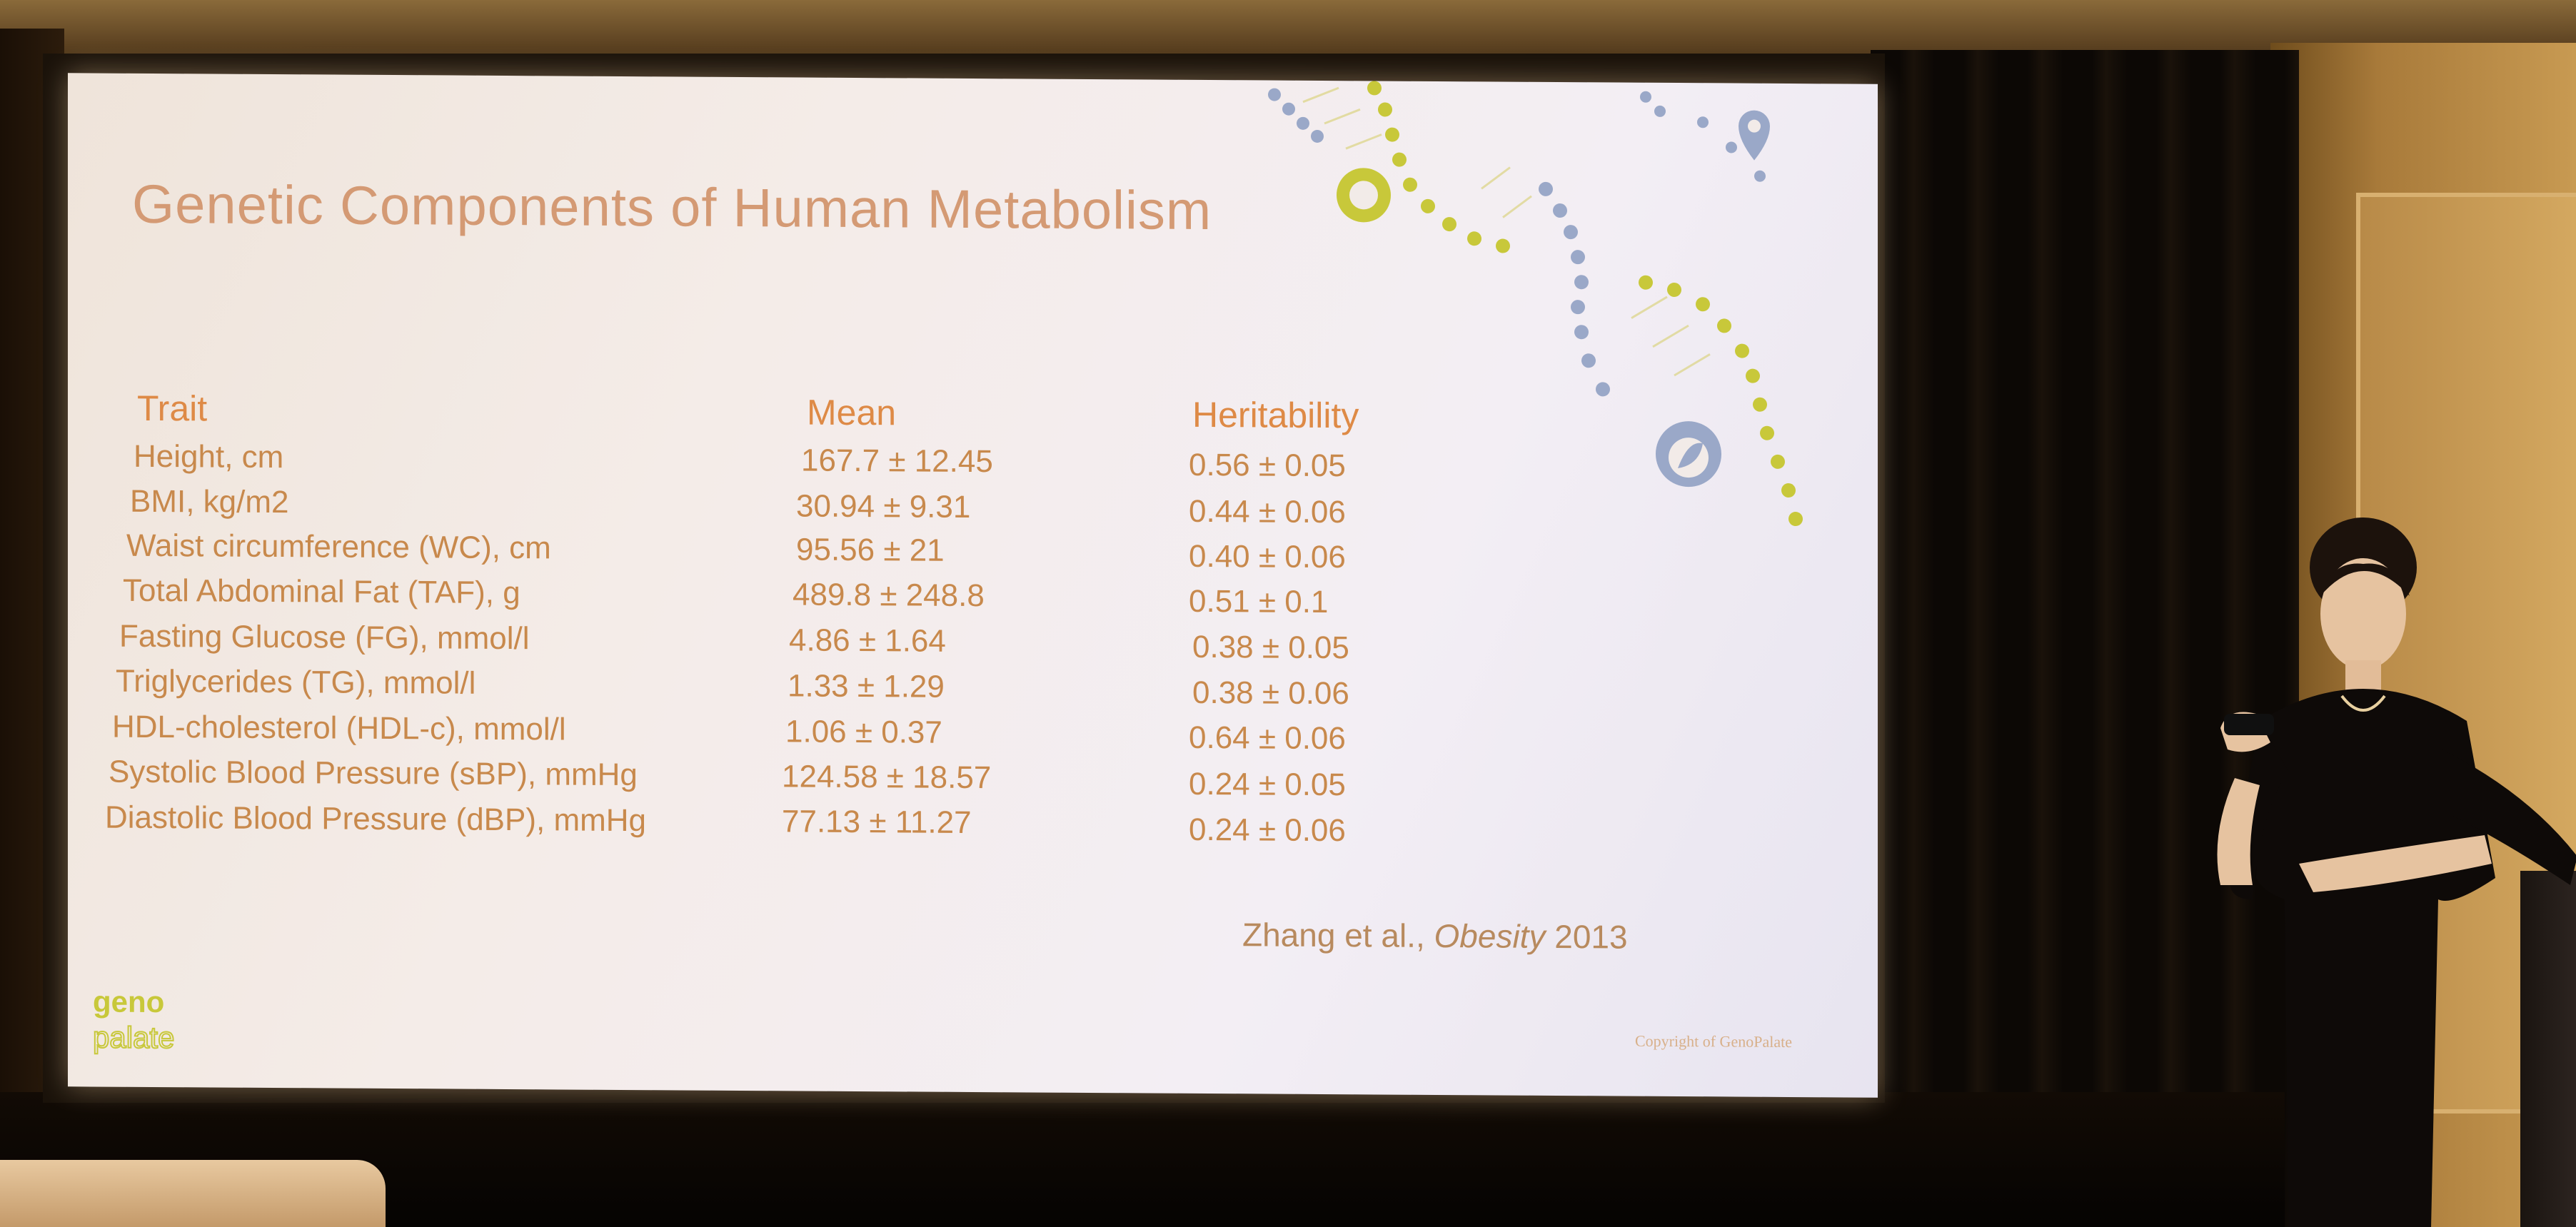 This screenshot has width=2576, height=1227. Describe the element at coordinates (339, 728) in the screenshot. I see `trait-cell: HDL-cholesterol (HDL-c), mmol/l` at that location.